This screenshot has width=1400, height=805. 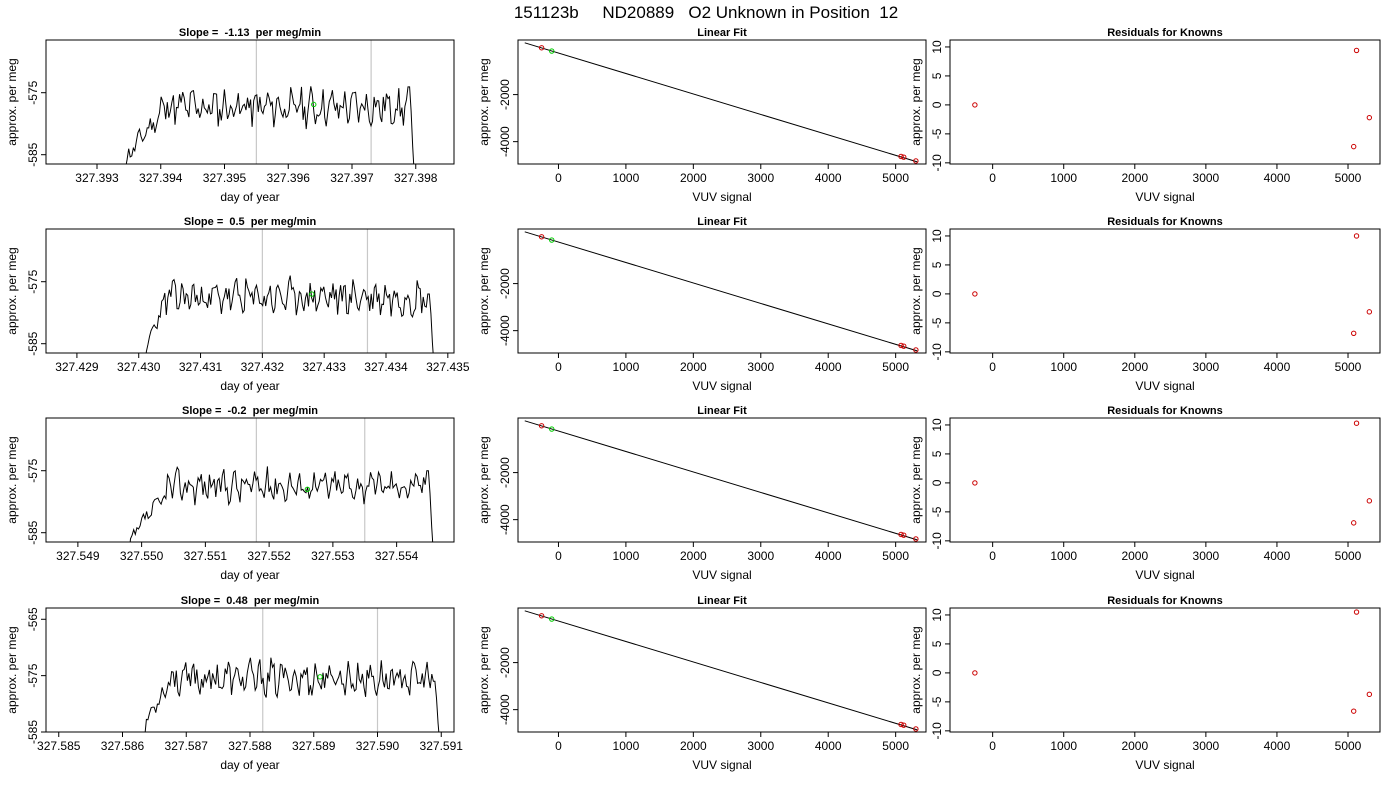 I want to click on x-tick-label: 327.394, so click(x=161, y=178).